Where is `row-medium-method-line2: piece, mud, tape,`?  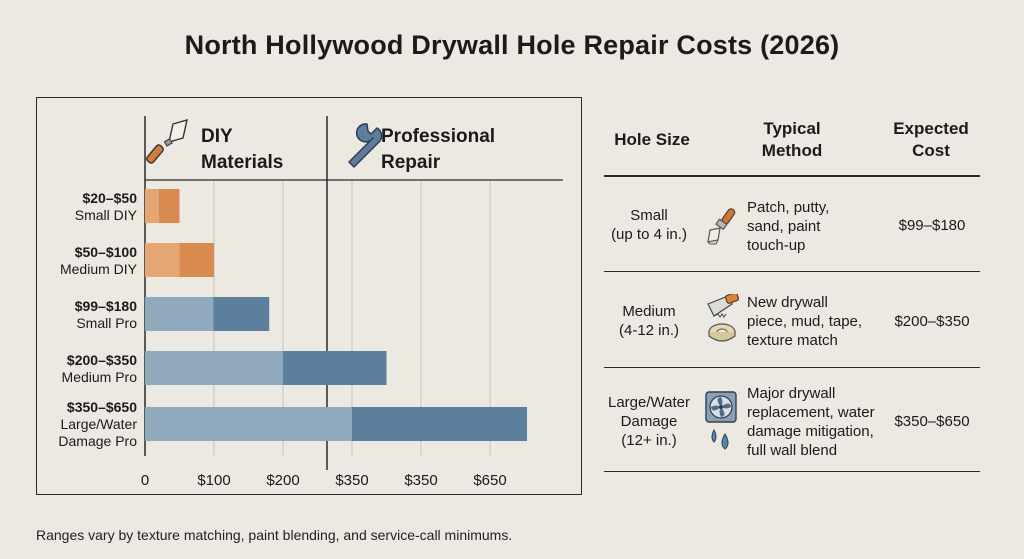 row-medium-method-line2: piece, mud, tape, is located at coordinates (805, 321).